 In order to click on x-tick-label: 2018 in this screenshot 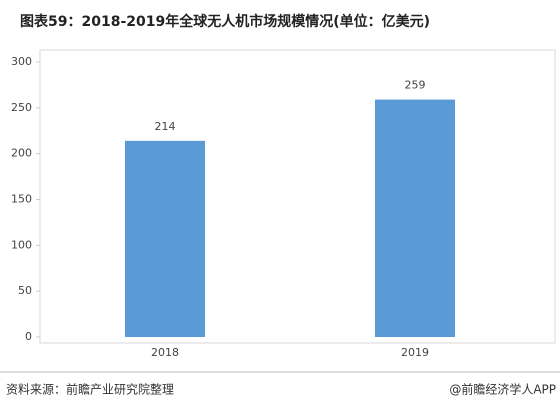, I will do `click(165, 352)`.